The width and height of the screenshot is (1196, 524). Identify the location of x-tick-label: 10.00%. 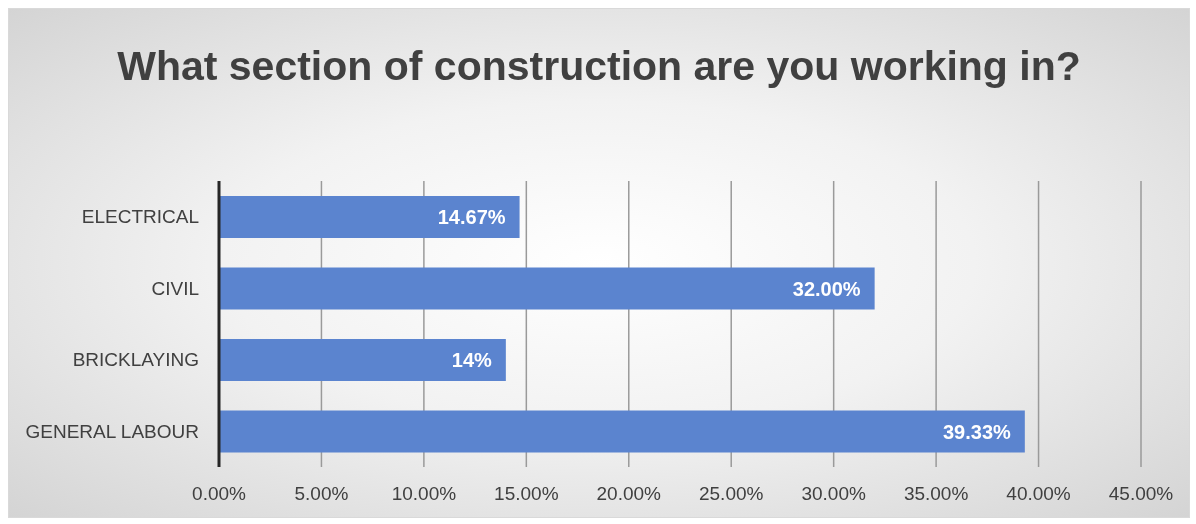
(424, 494).